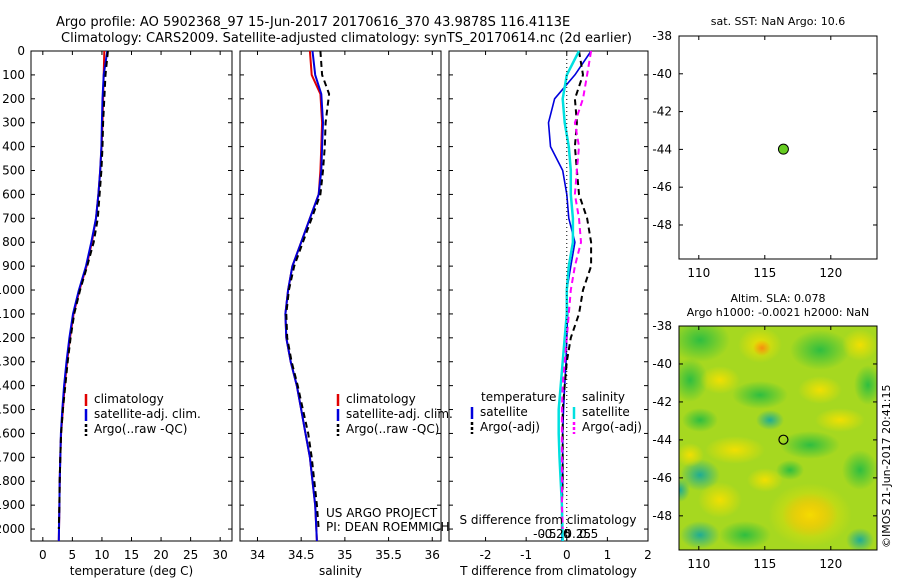 The width and height of the screenshot is (900, 580). Describe the element at coordinates (388, 555) in the screenshot. I see `x-tick-label: 35.5` at that location.